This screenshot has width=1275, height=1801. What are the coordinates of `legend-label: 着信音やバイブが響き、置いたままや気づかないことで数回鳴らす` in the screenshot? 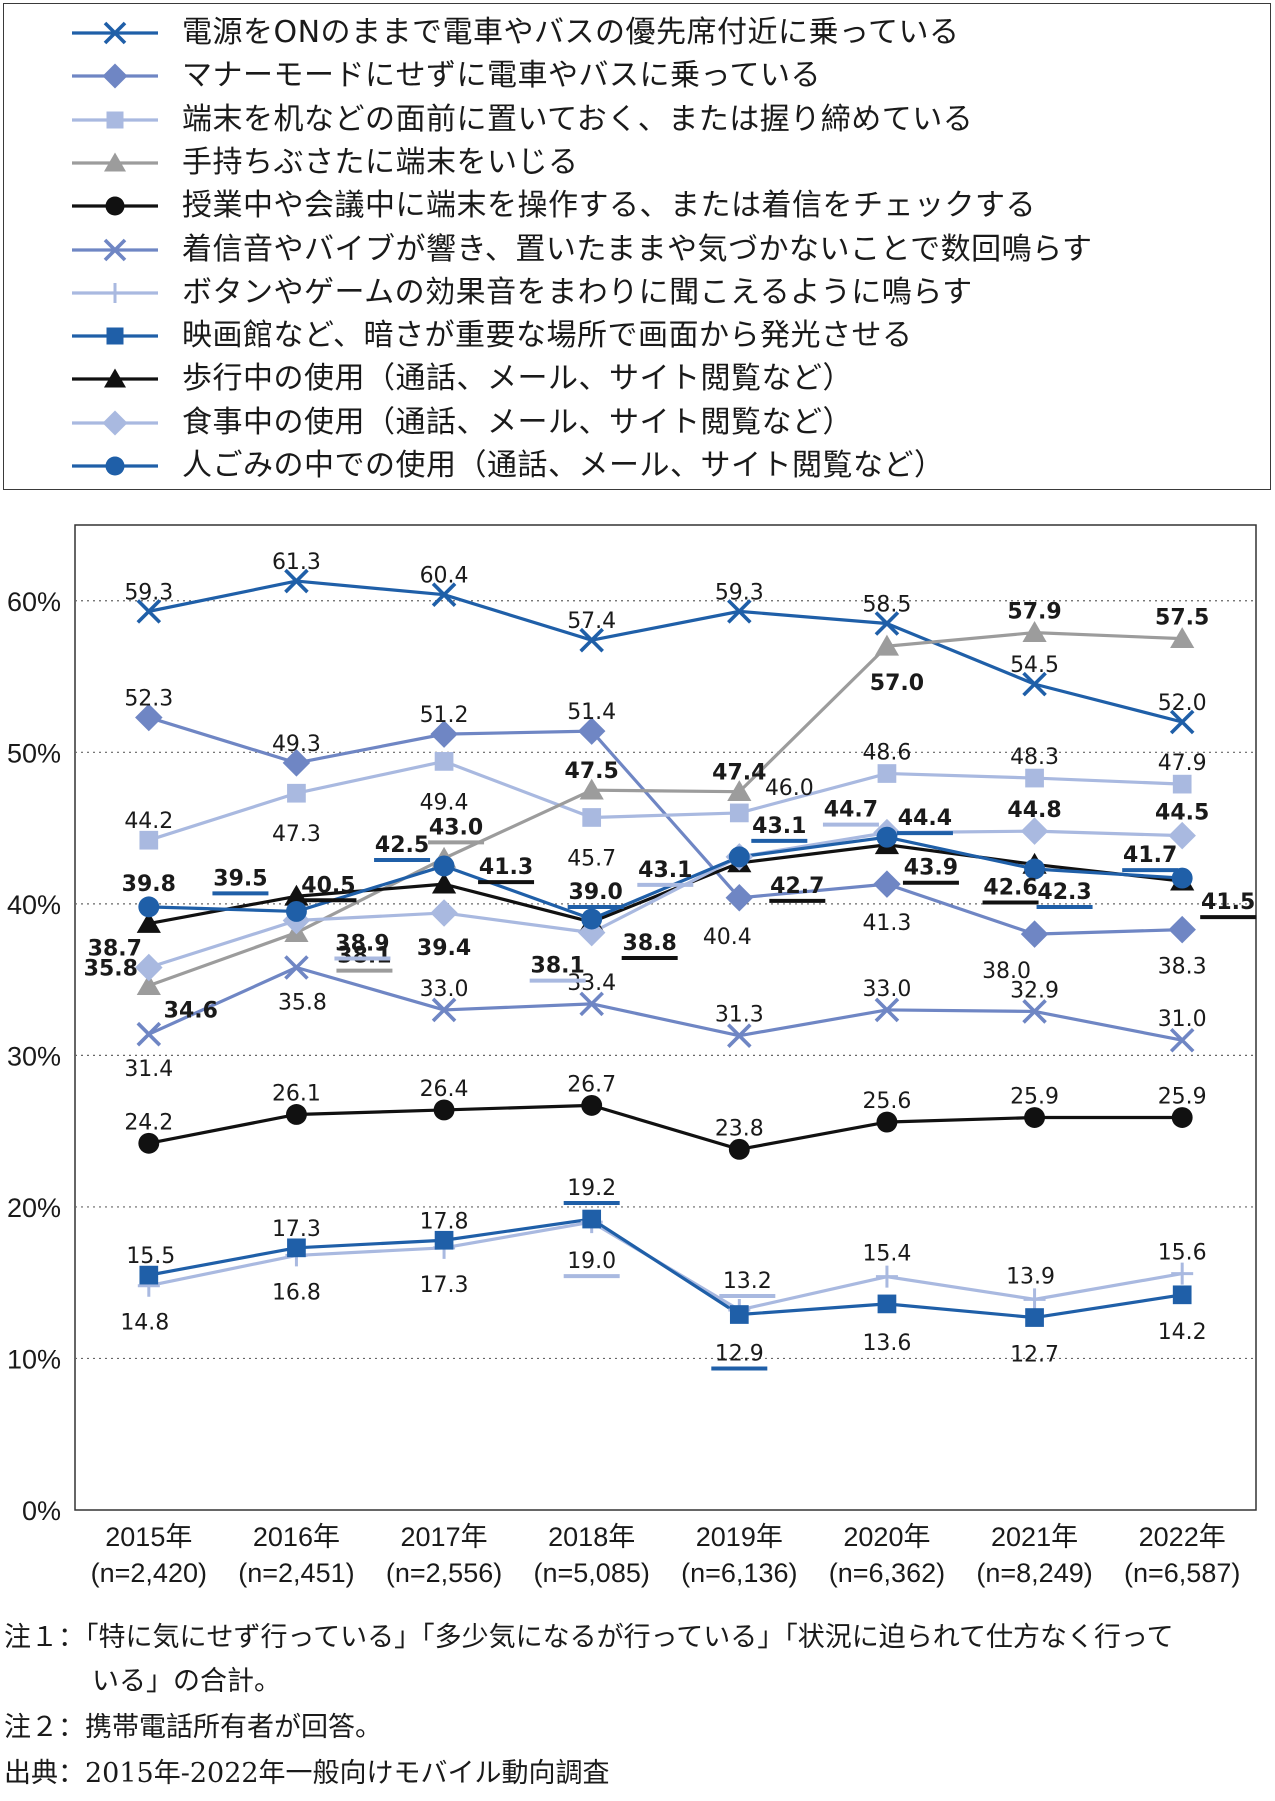 It's located at (637, 249).